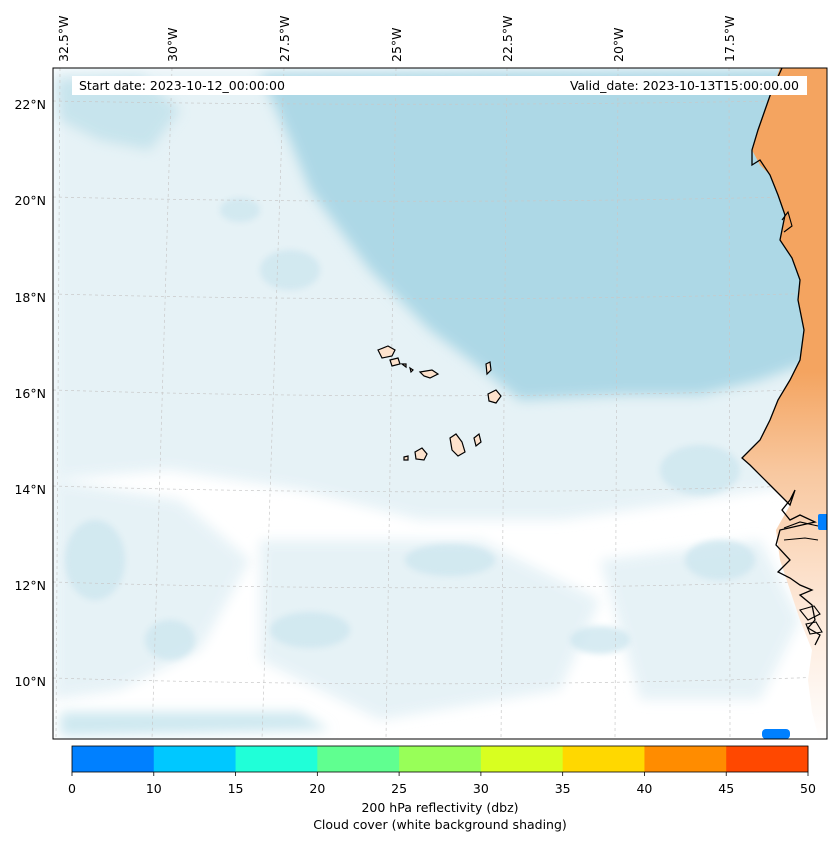 This screenshot has width=837, height=843. Describe the element at coordinates (63, 38) in the screenshot. I see `lon-label-32-5w: 32.5°W` at that location.